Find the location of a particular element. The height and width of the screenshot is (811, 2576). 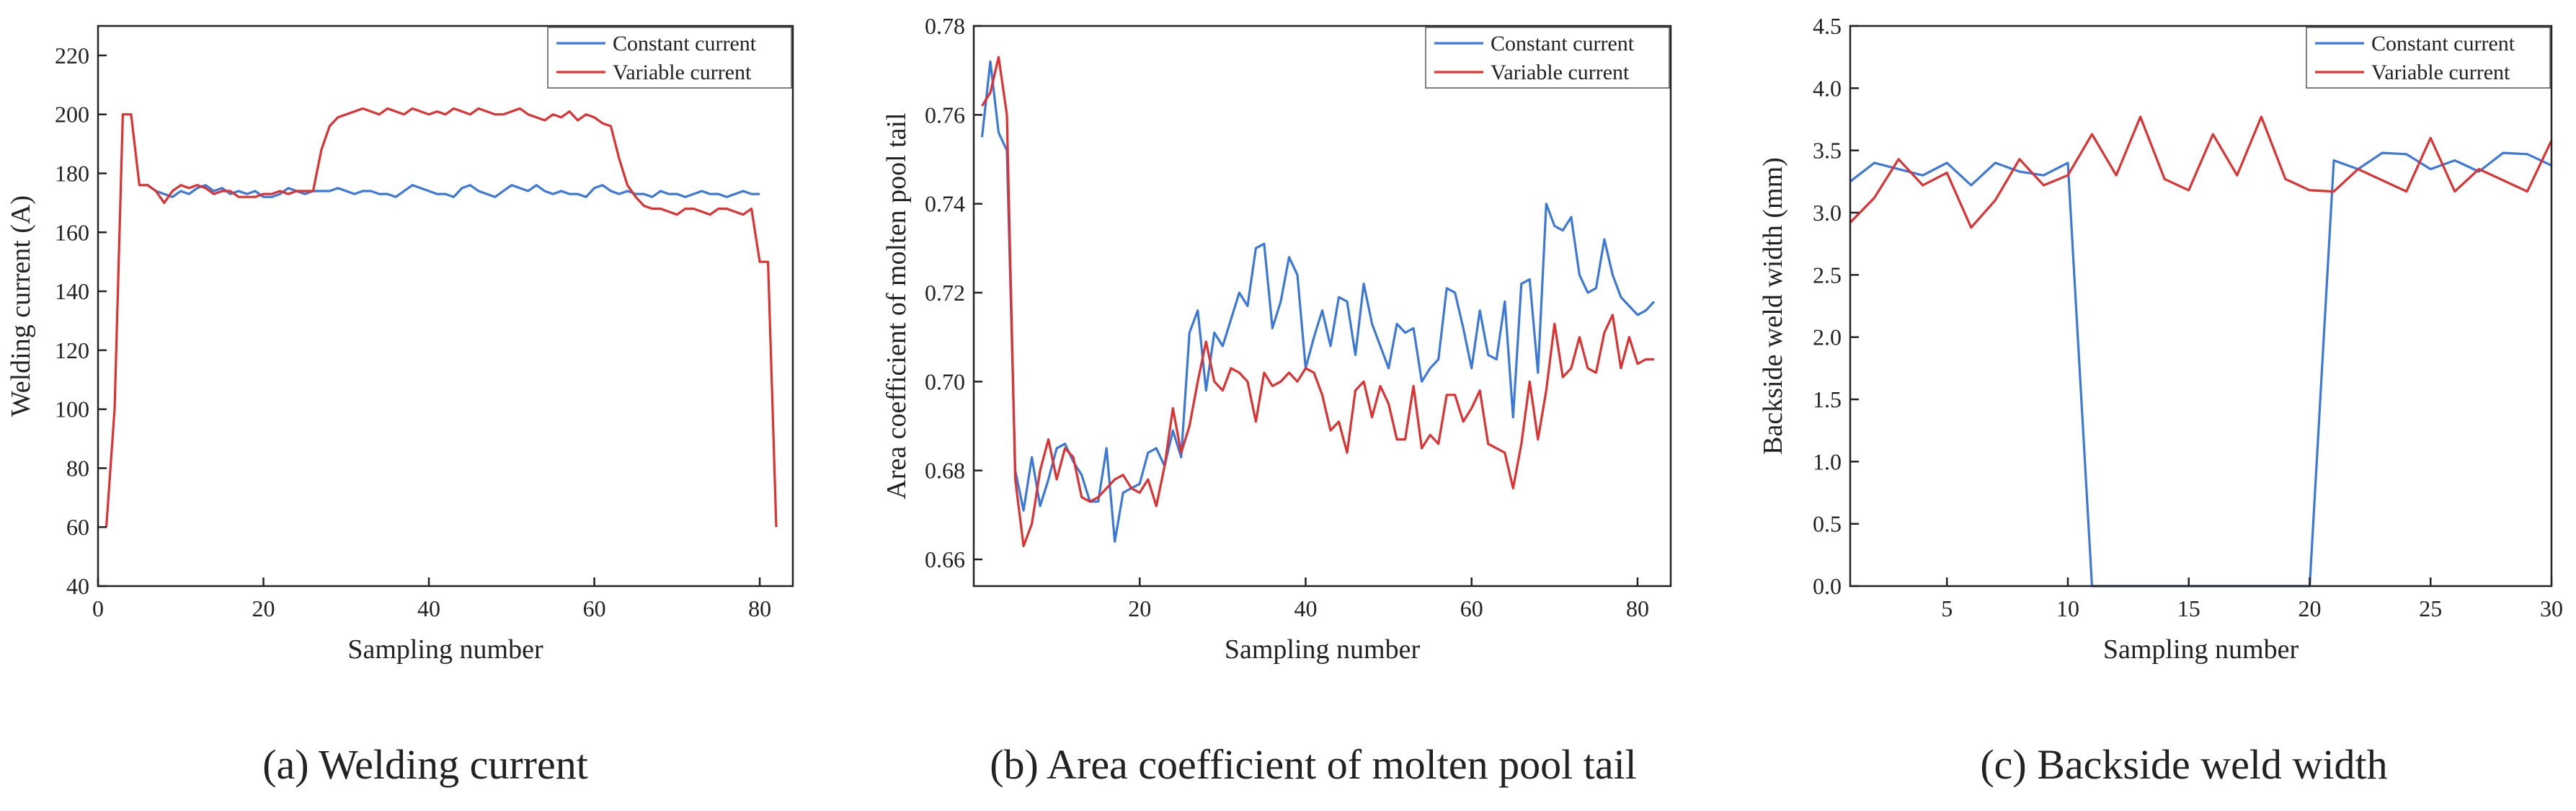

y-tick-label: 3.0 is located at coordinates (1828, 213).